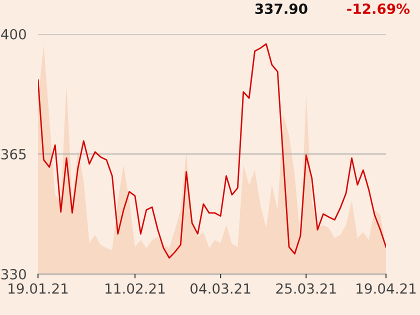 The width and height of the screenshot is (420, 315). I want to click on y-tick-label: 400, so click(13, 34).